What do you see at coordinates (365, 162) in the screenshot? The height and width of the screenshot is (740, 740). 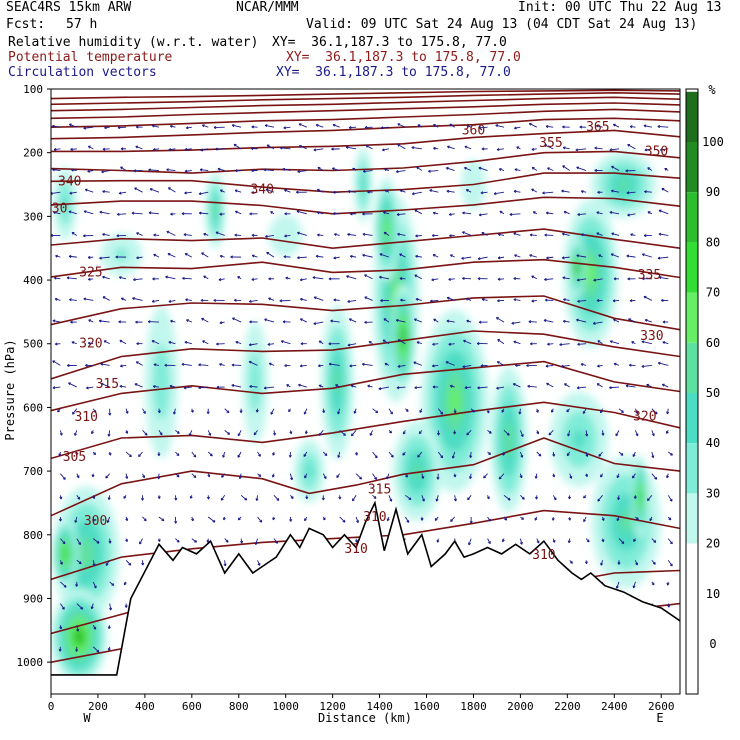 I see `theta-contour` at bounding box center [365, 162].